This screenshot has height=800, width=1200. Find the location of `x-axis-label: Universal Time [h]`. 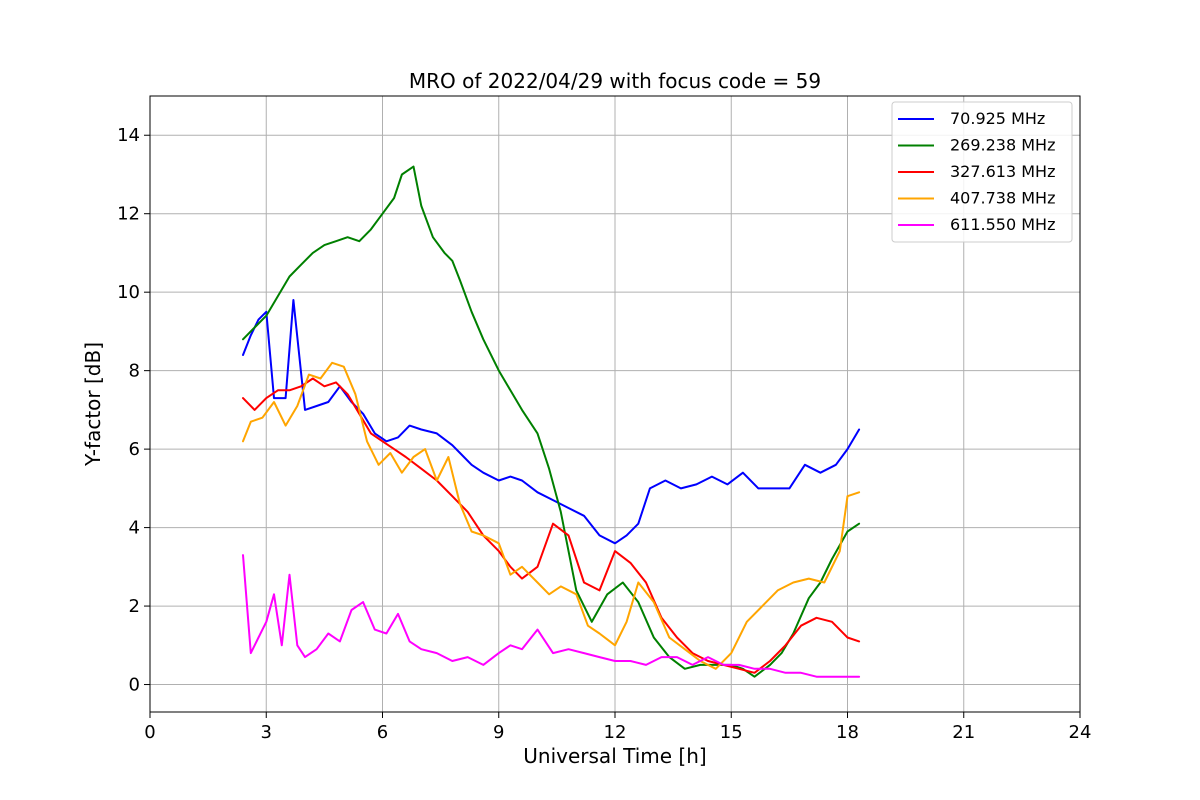

x-axis-label: Universal Time [h] is located at coordinates (614, 756).